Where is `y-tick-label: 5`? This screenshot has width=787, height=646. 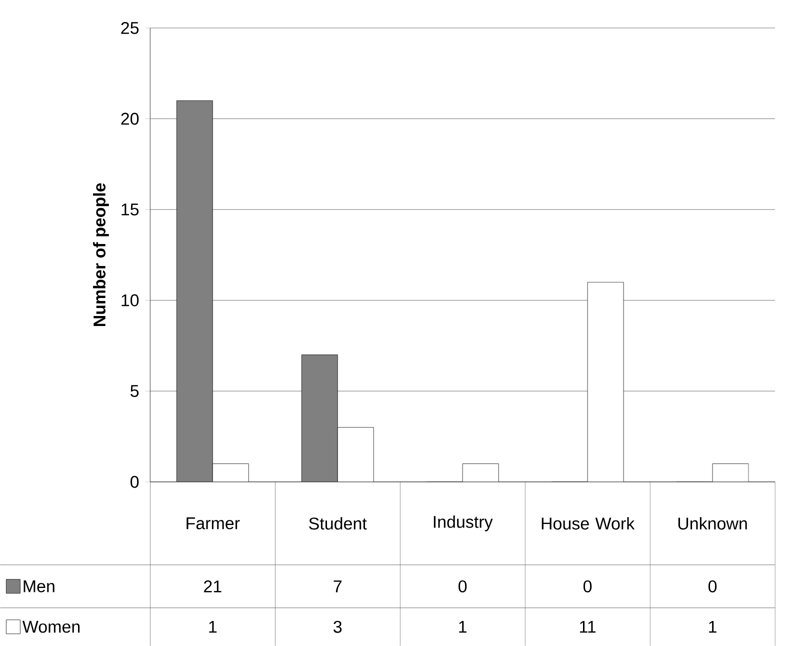 y-tick-label: 5 is located at coordinates (134, 391).